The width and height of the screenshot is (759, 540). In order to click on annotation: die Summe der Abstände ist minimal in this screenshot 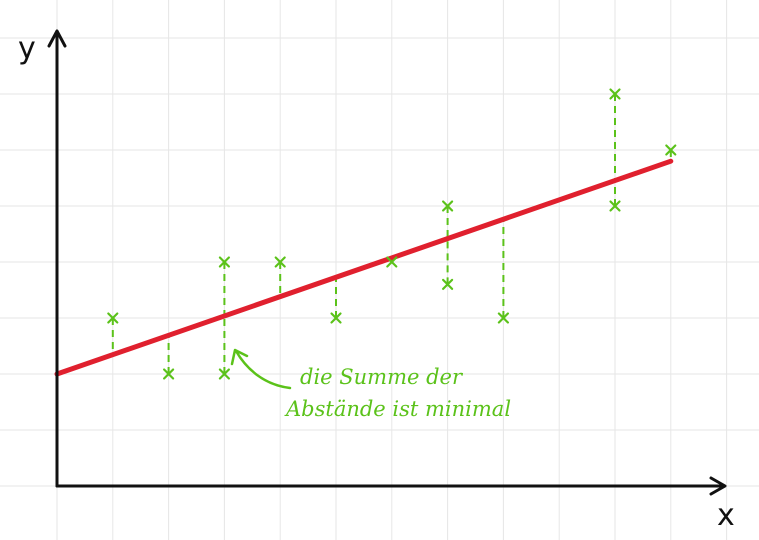, I will do `click(370, 384)`.